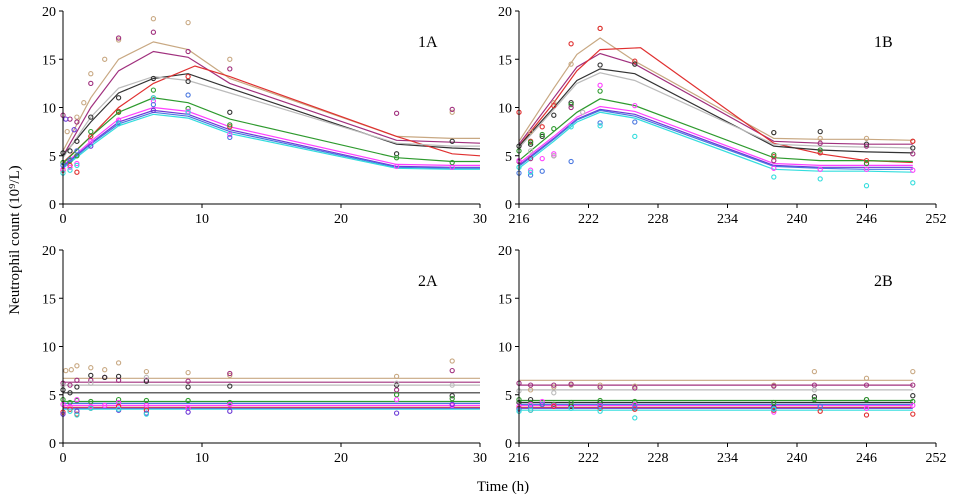 The image size is (957, 499). I want to click on panel-2b-y-tick-label: 15, so click(505, 299).